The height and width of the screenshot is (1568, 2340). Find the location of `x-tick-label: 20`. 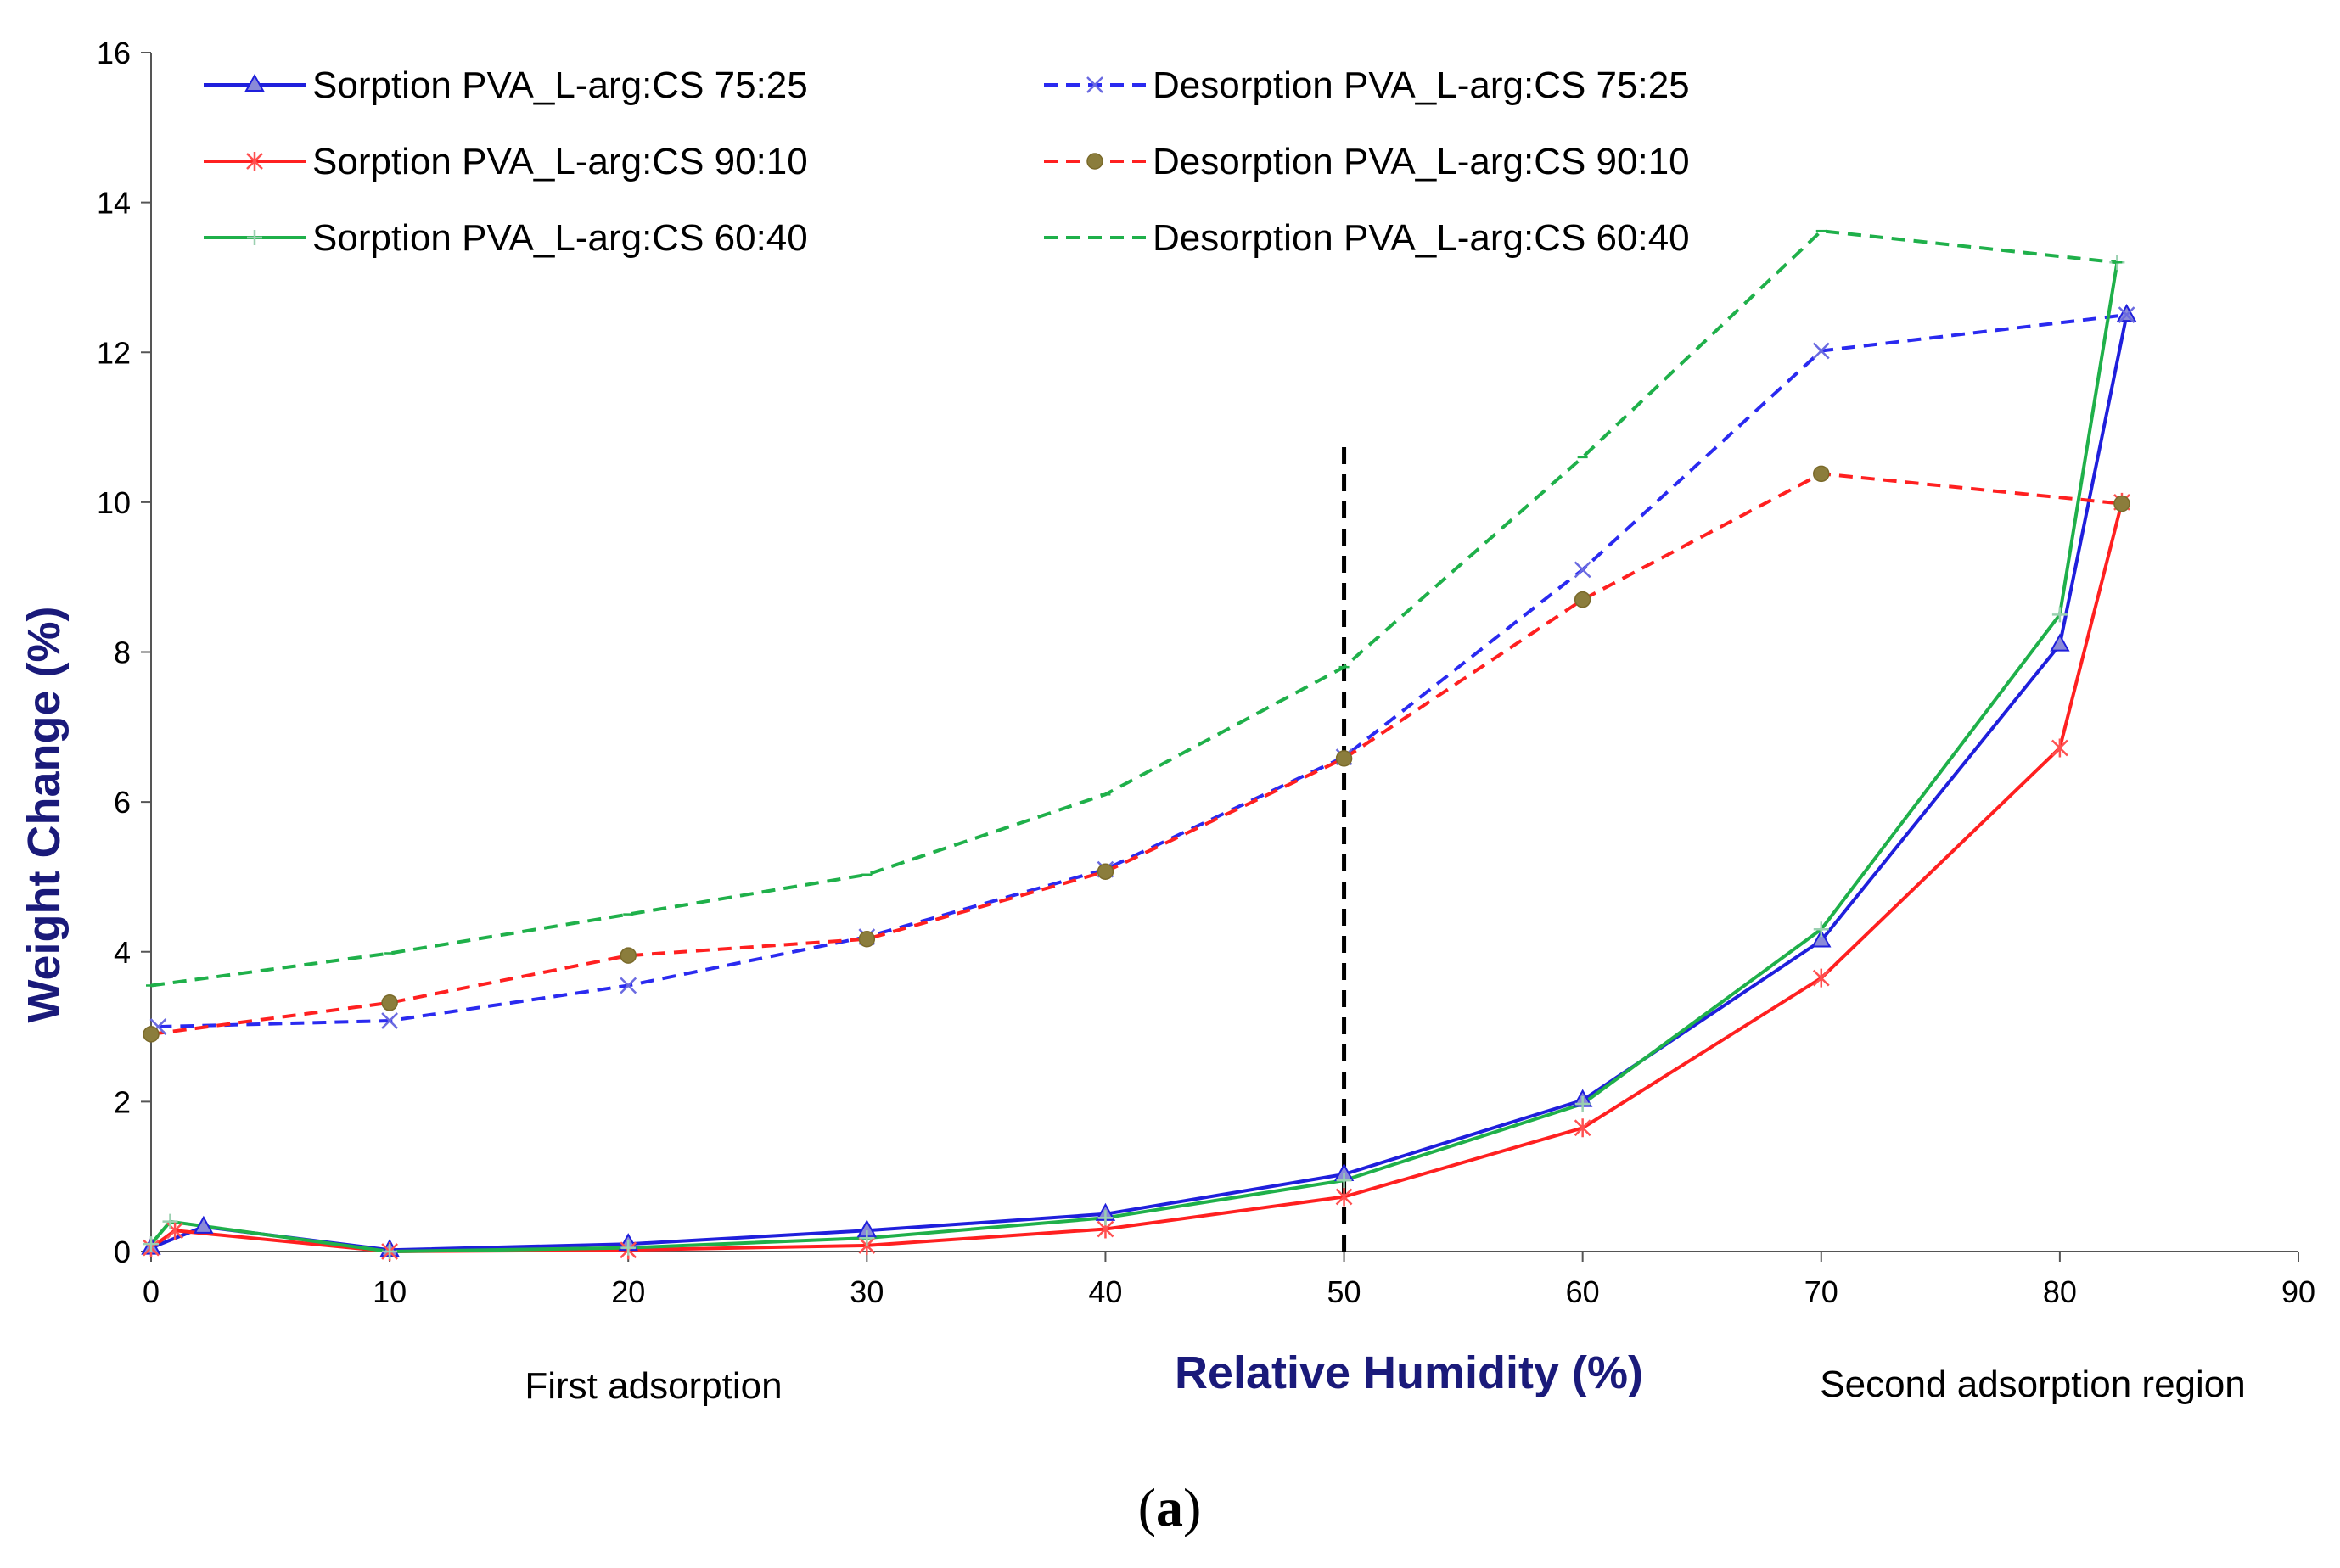

x-tick-label: 20 is located at coordinates (628, 1291).